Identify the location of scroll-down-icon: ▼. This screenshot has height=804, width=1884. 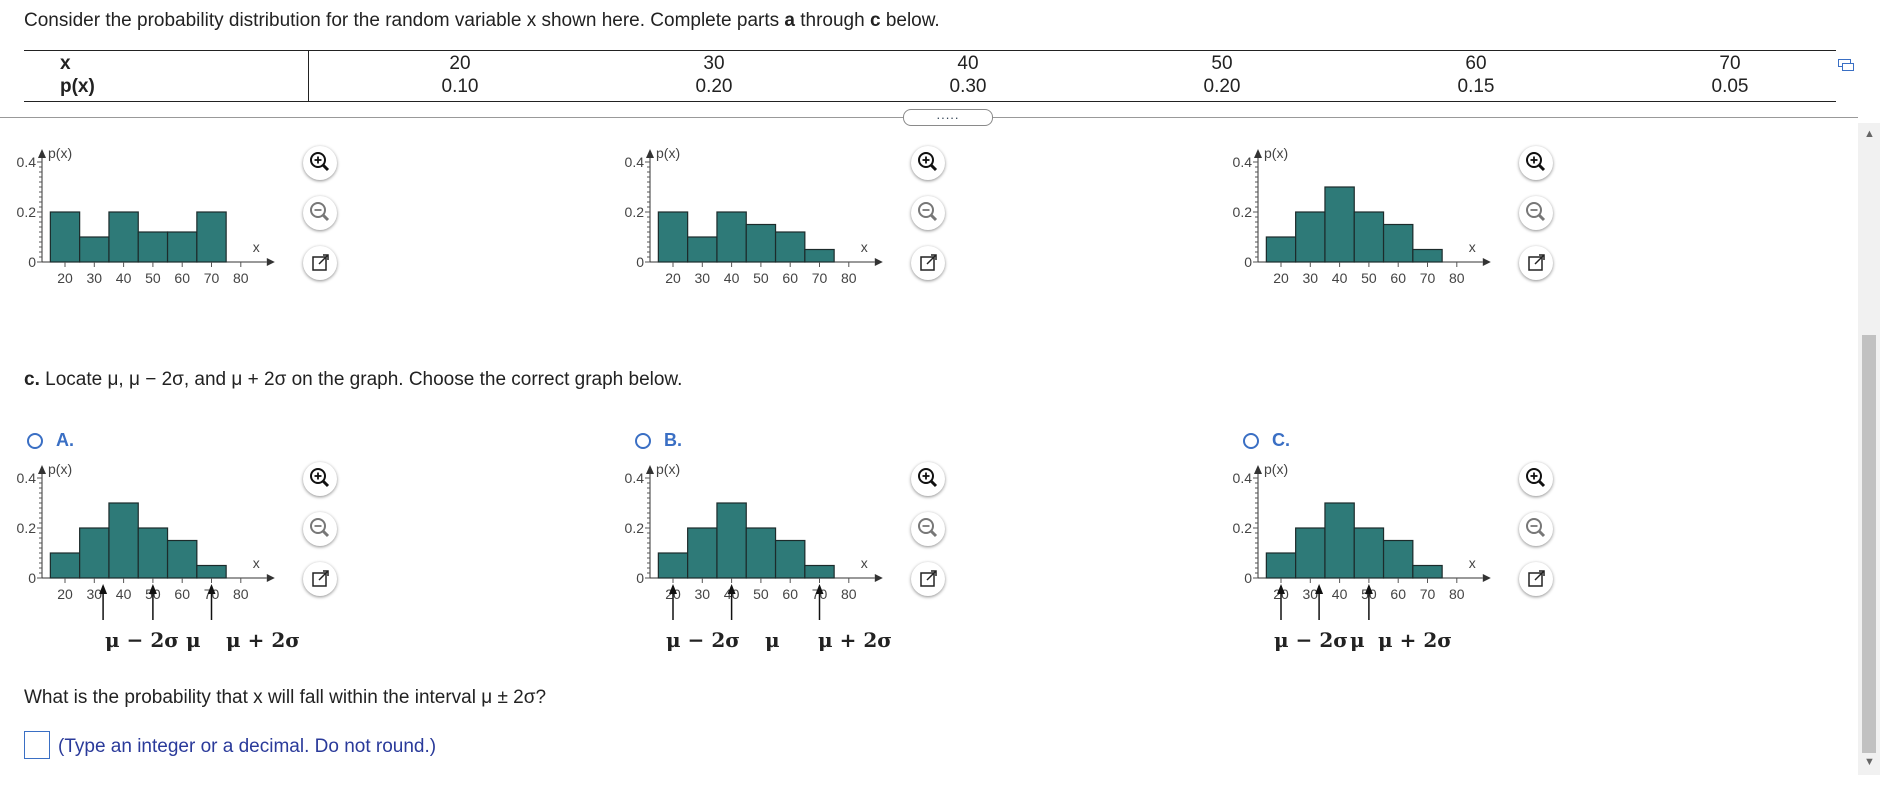
(1869, 762).